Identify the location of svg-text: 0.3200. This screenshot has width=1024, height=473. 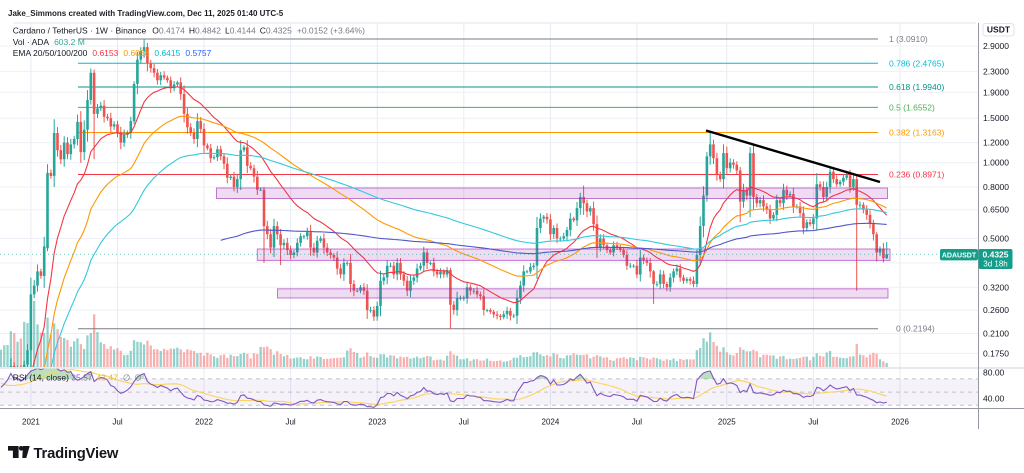
(996, 287).